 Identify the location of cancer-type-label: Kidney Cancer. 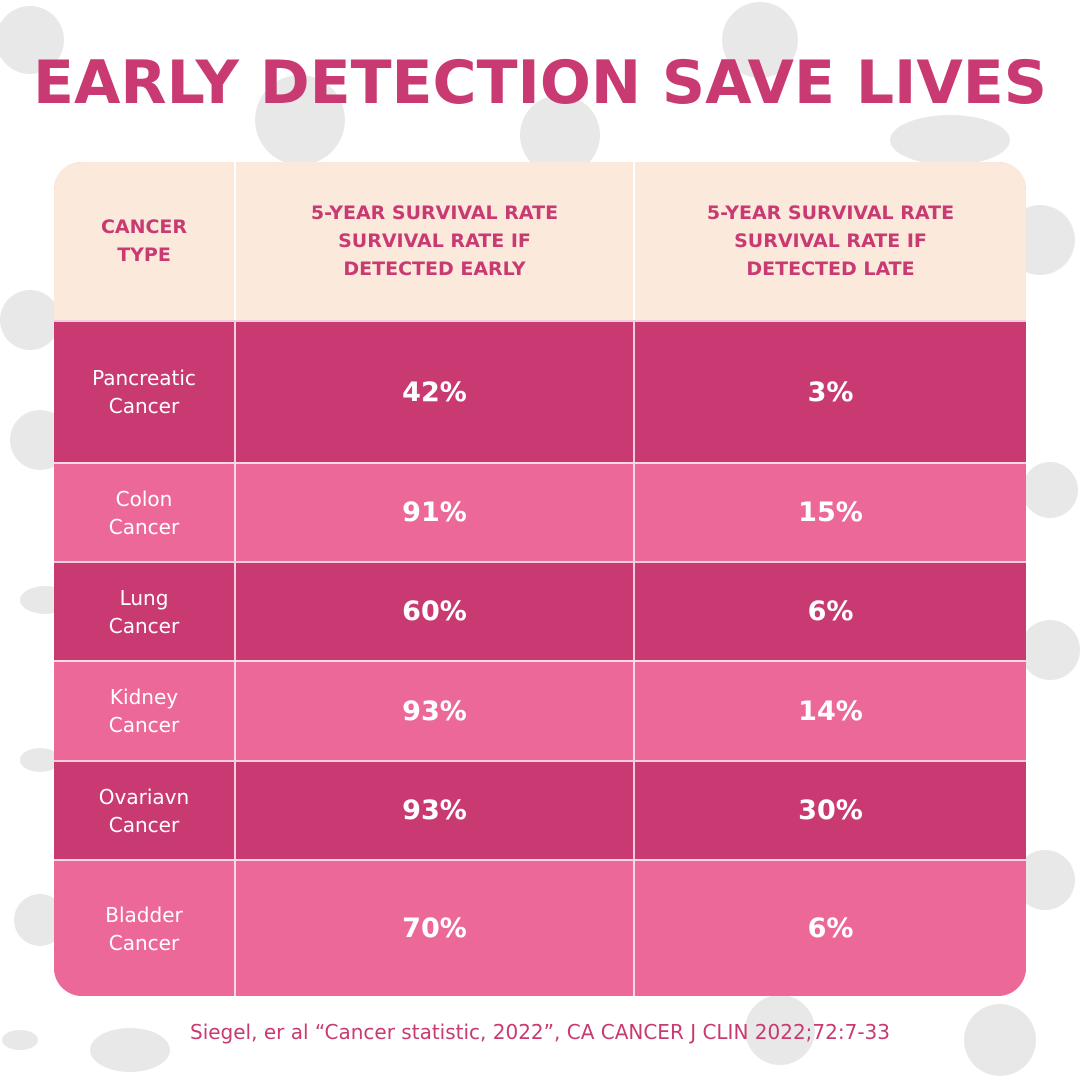
(144, 711).